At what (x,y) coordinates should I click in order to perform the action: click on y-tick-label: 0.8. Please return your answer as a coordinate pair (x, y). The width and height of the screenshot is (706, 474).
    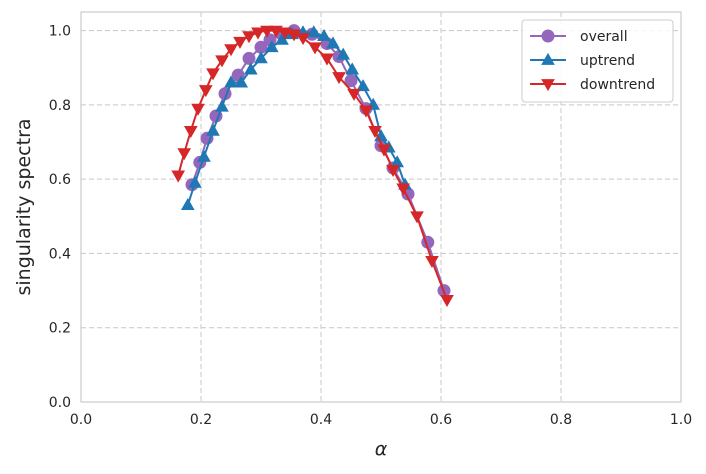
    Looking at the image, I should click on (60, 106).